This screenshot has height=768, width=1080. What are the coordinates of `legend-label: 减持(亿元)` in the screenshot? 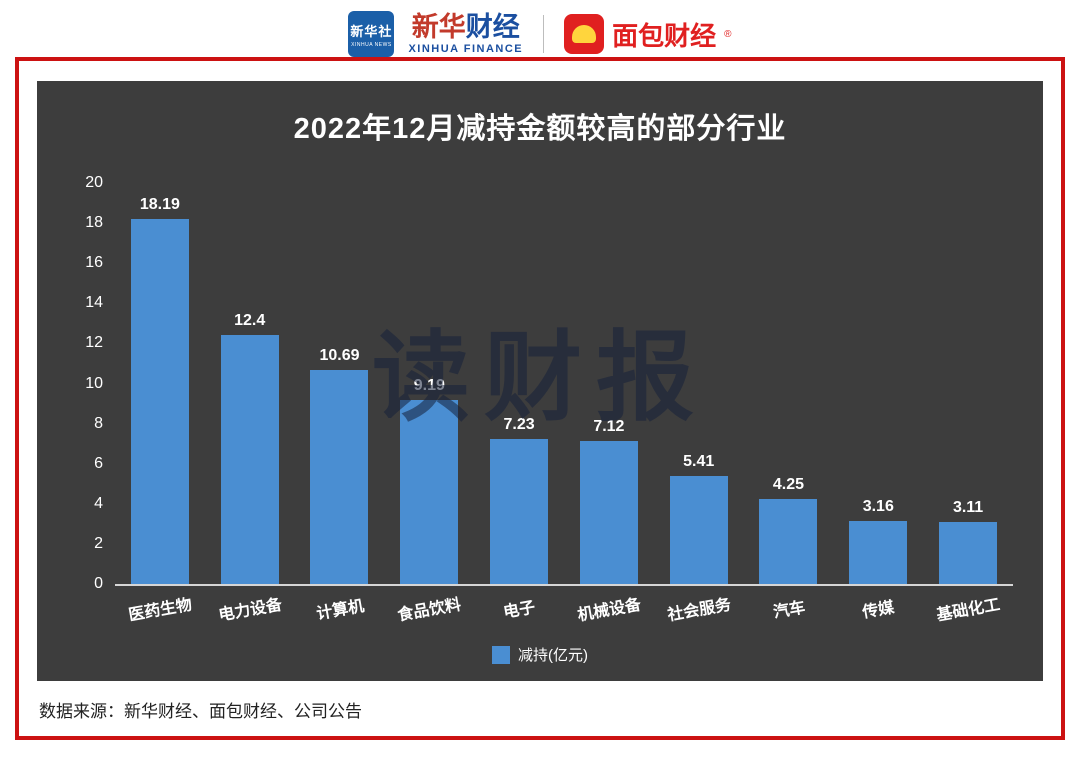 It's located at (553, 655).